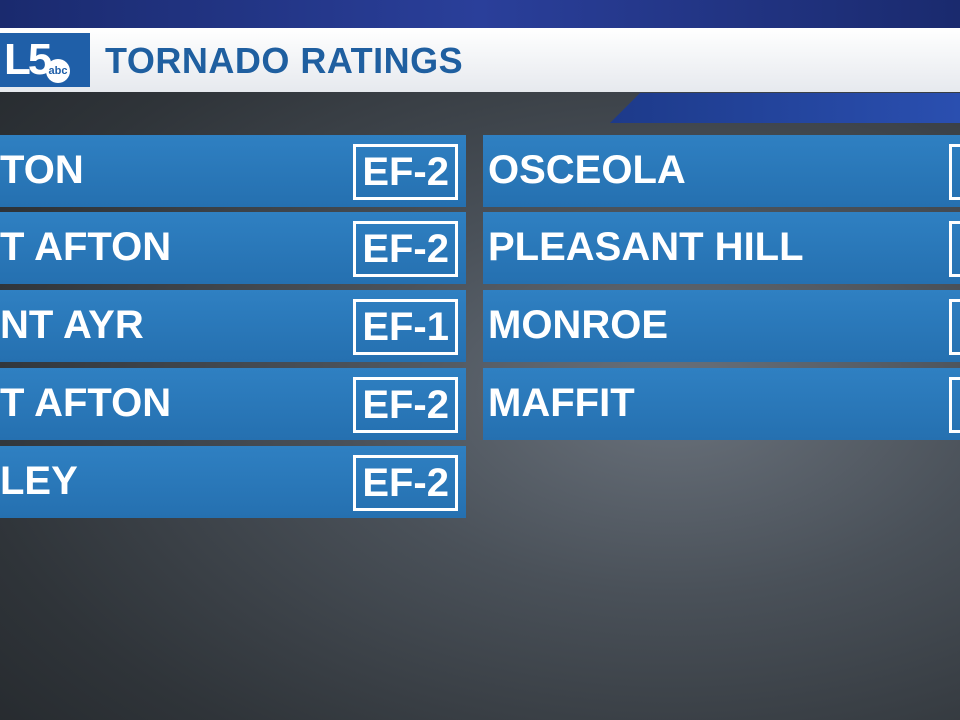  What do you see at coordinates (72, 325) in the screenshot?
I see `place-name: NT AYR` at bounding box center [72, 325].